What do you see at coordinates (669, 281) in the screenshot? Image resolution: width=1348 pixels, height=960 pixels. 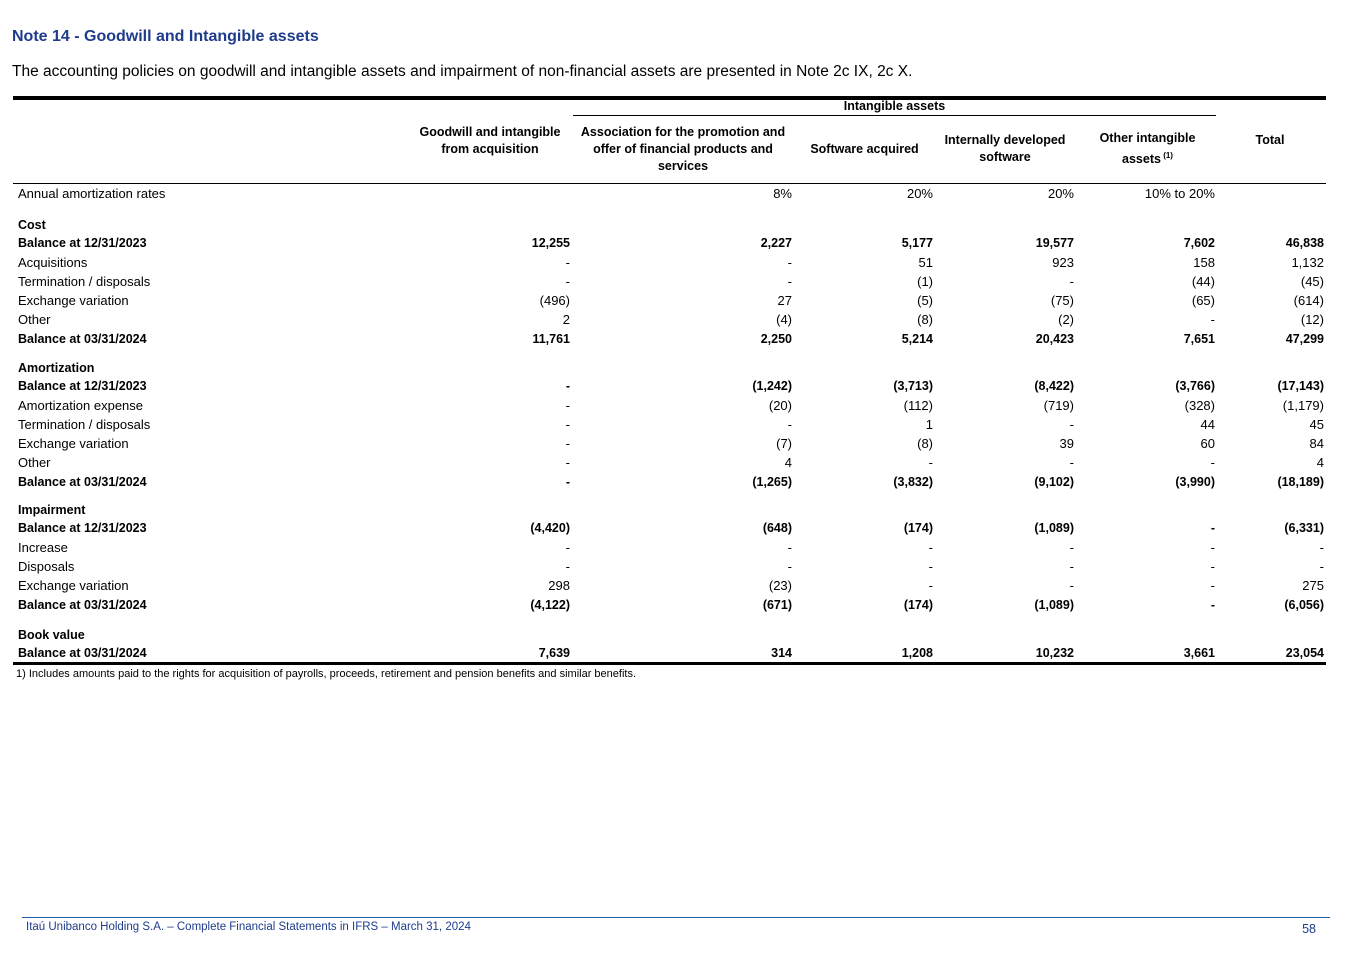 I see `table-row: Termination / disposals - - (1) - (44) (45)` at bounding box center [669, 281].